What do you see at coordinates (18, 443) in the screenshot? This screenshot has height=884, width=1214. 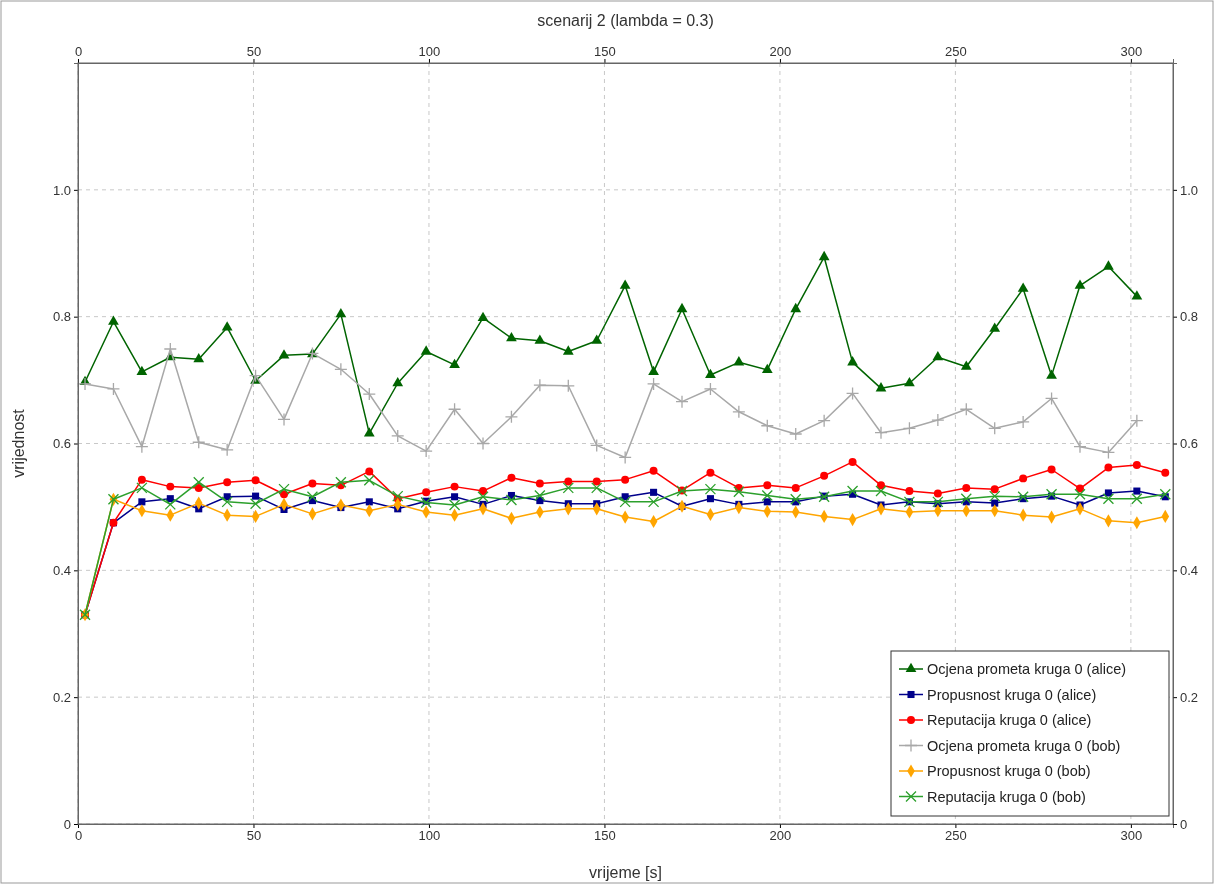 I see `y-axis-title: vrijednost` at bounding box center [18, 443].